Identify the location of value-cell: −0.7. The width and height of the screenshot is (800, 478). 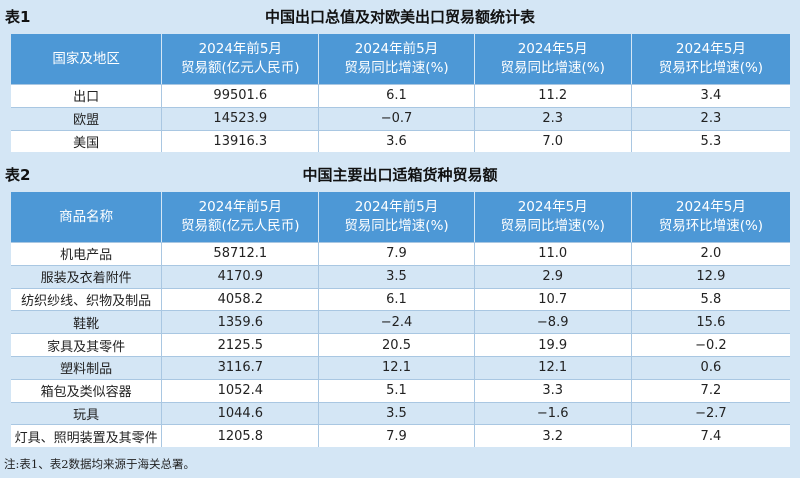
(397, 118).